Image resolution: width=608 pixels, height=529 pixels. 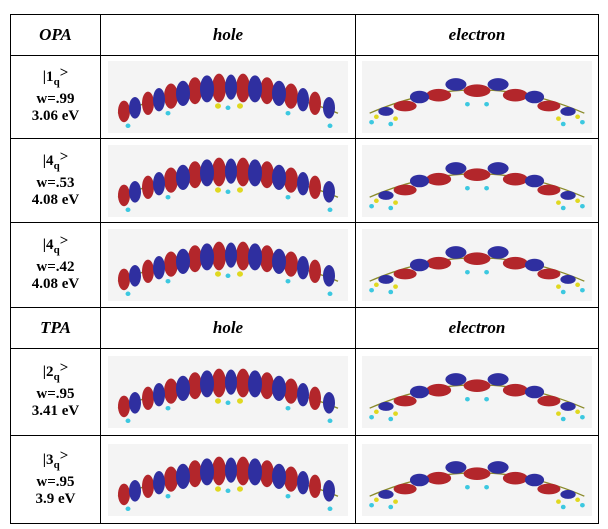 I want to click on header-cell: TPA, so click(x=55, y=328).